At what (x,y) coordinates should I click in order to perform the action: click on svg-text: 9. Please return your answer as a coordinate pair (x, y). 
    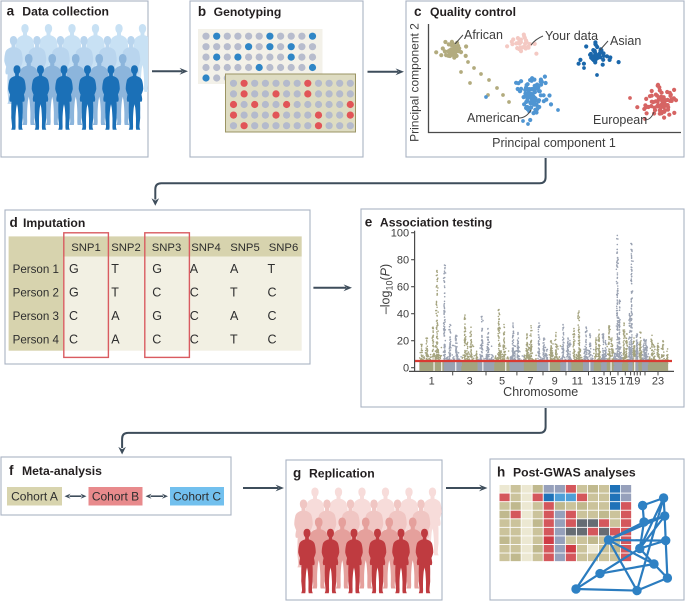
    Looking at the image, I should click on (555, 382).